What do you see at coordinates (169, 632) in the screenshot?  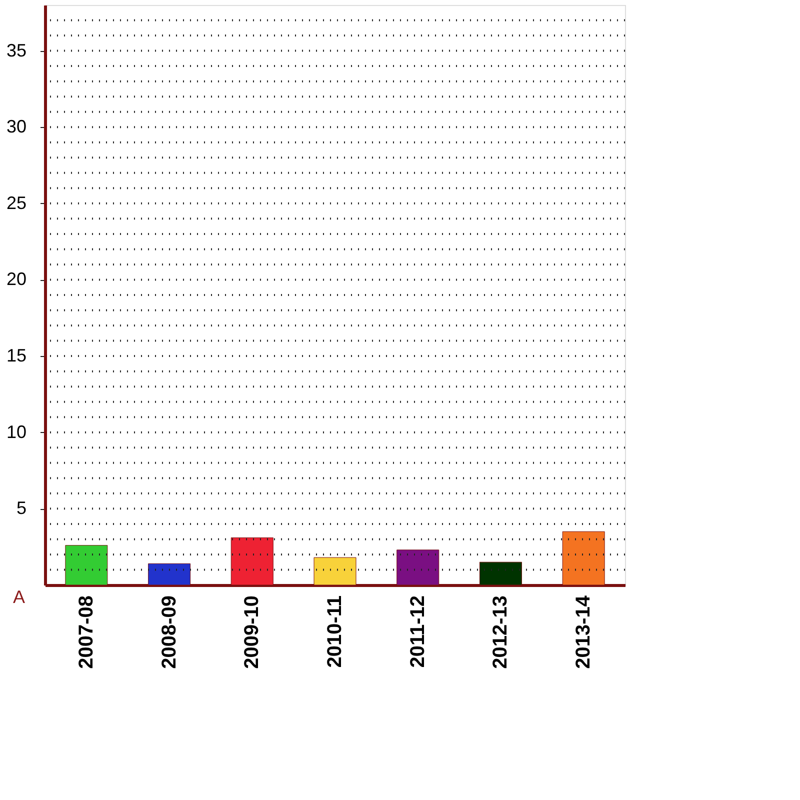 I see `x-tick-label: 2008-09` at bounding box center [169, 632].